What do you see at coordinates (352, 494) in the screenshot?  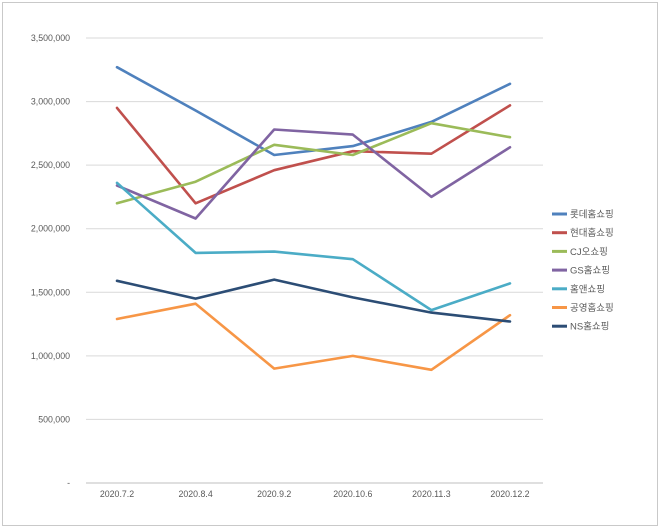 I see `x-tick-label: 2020.10.6` at bounding box center [352, 494].